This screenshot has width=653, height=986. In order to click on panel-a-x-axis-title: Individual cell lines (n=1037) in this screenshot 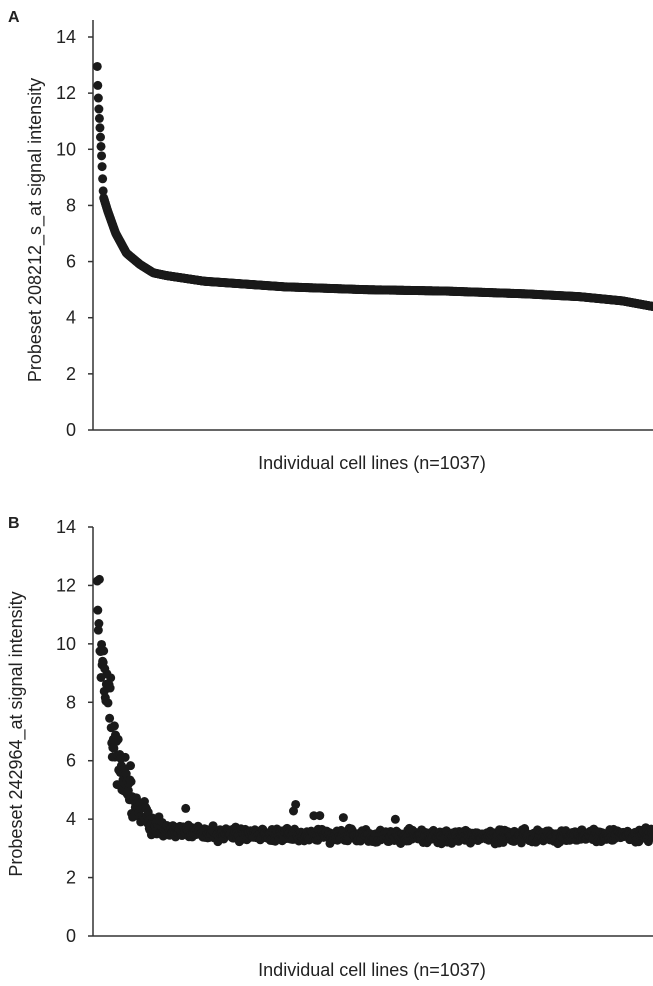, I will do `click(372, 463)`.